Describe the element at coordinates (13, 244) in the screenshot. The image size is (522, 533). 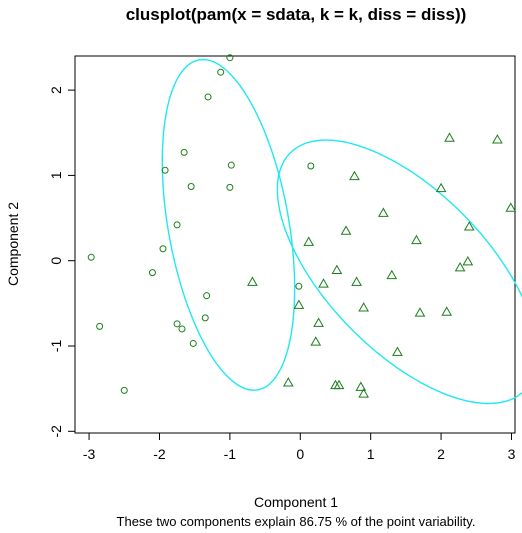
I see `y-axis-label: Component 2` at that location.